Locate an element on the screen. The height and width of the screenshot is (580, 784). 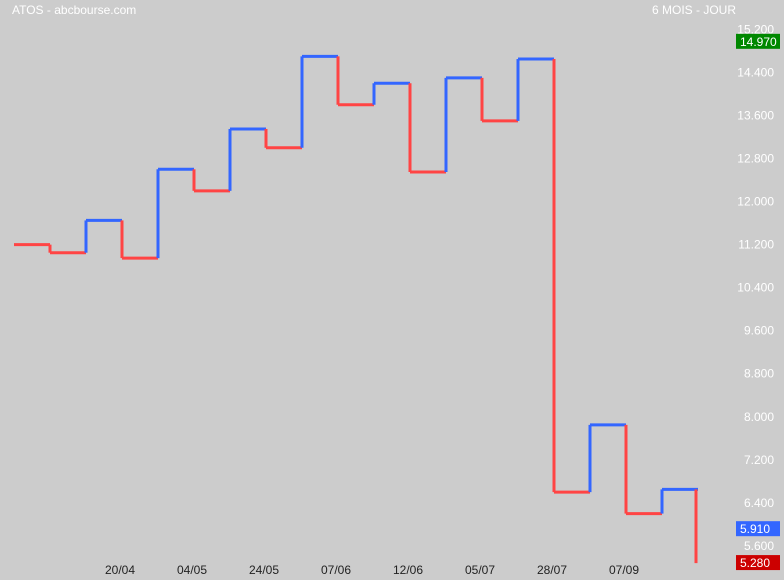
price-badge-label: 5.280 is located at coordinates (755, 563).